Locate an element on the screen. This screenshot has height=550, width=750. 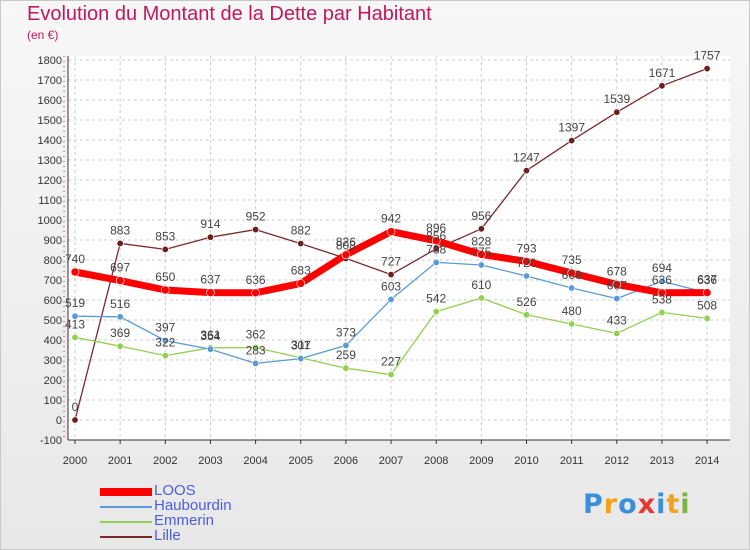
logo-letter: P is located at coordinates (593, 504).